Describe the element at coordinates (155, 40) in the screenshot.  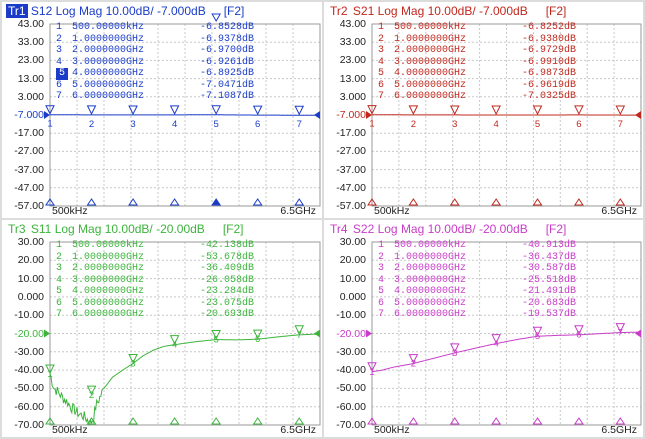
I see `marker-row: 2 1.0000000GHz -6.9378dB` at that location.